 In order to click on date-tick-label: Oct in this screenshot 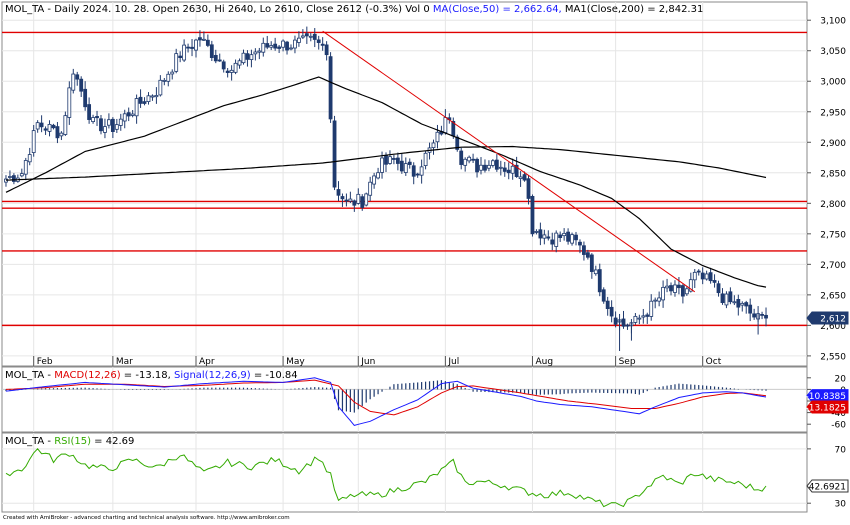, I will do `click(714, 362)`.